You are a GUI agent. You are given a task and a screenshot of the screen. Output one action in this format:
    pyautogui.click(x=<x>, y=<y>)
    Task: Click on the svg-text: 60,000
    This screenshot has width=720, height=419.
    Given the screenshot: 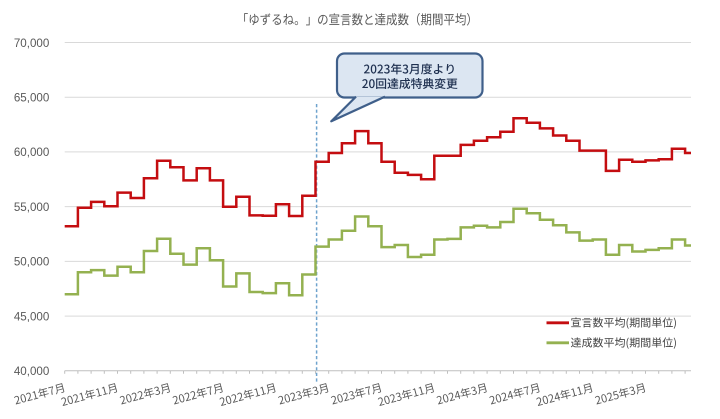 What is the action you would take?
    pyautogui.click(x=31, y=152)
    